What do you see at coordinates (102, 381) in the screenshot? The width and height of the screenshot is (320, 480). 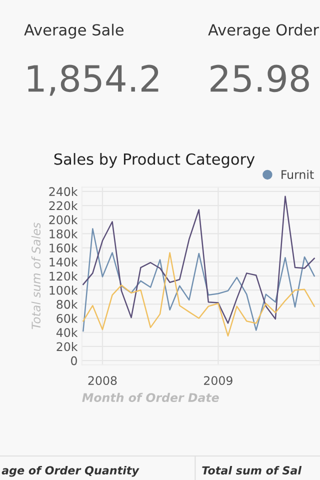 I see `x-tick-label: 2008` at bounding box center [102, 381].